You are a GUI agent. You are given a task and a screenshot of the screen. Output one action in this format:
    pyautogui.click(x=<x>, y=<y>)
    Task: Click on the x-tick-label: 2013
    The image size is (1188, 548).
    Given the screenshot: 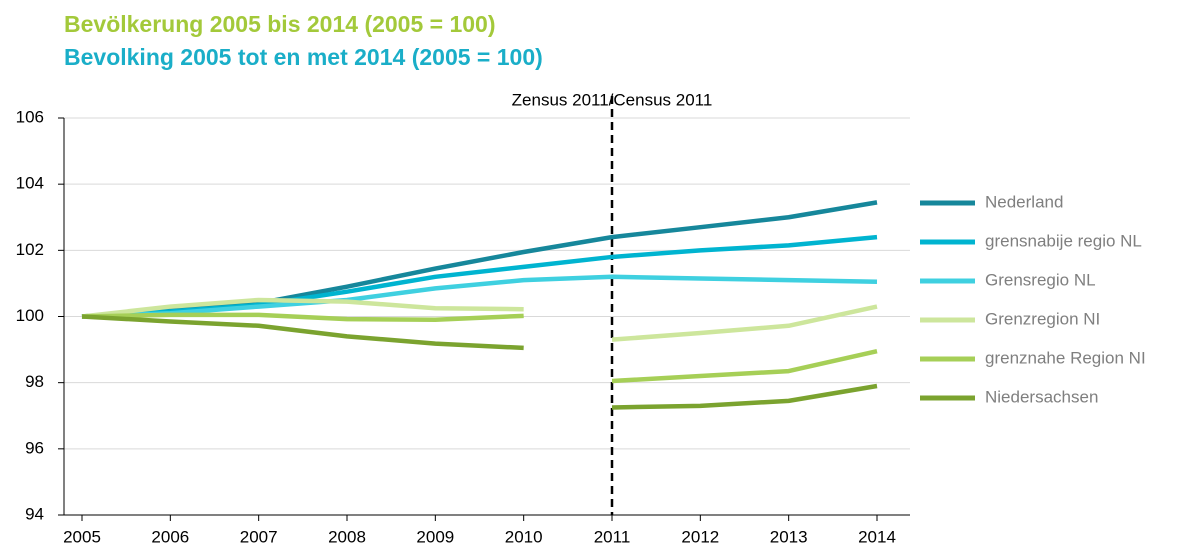 What is the action you would take?
    pyautogui.click(x=789, y=536)
    